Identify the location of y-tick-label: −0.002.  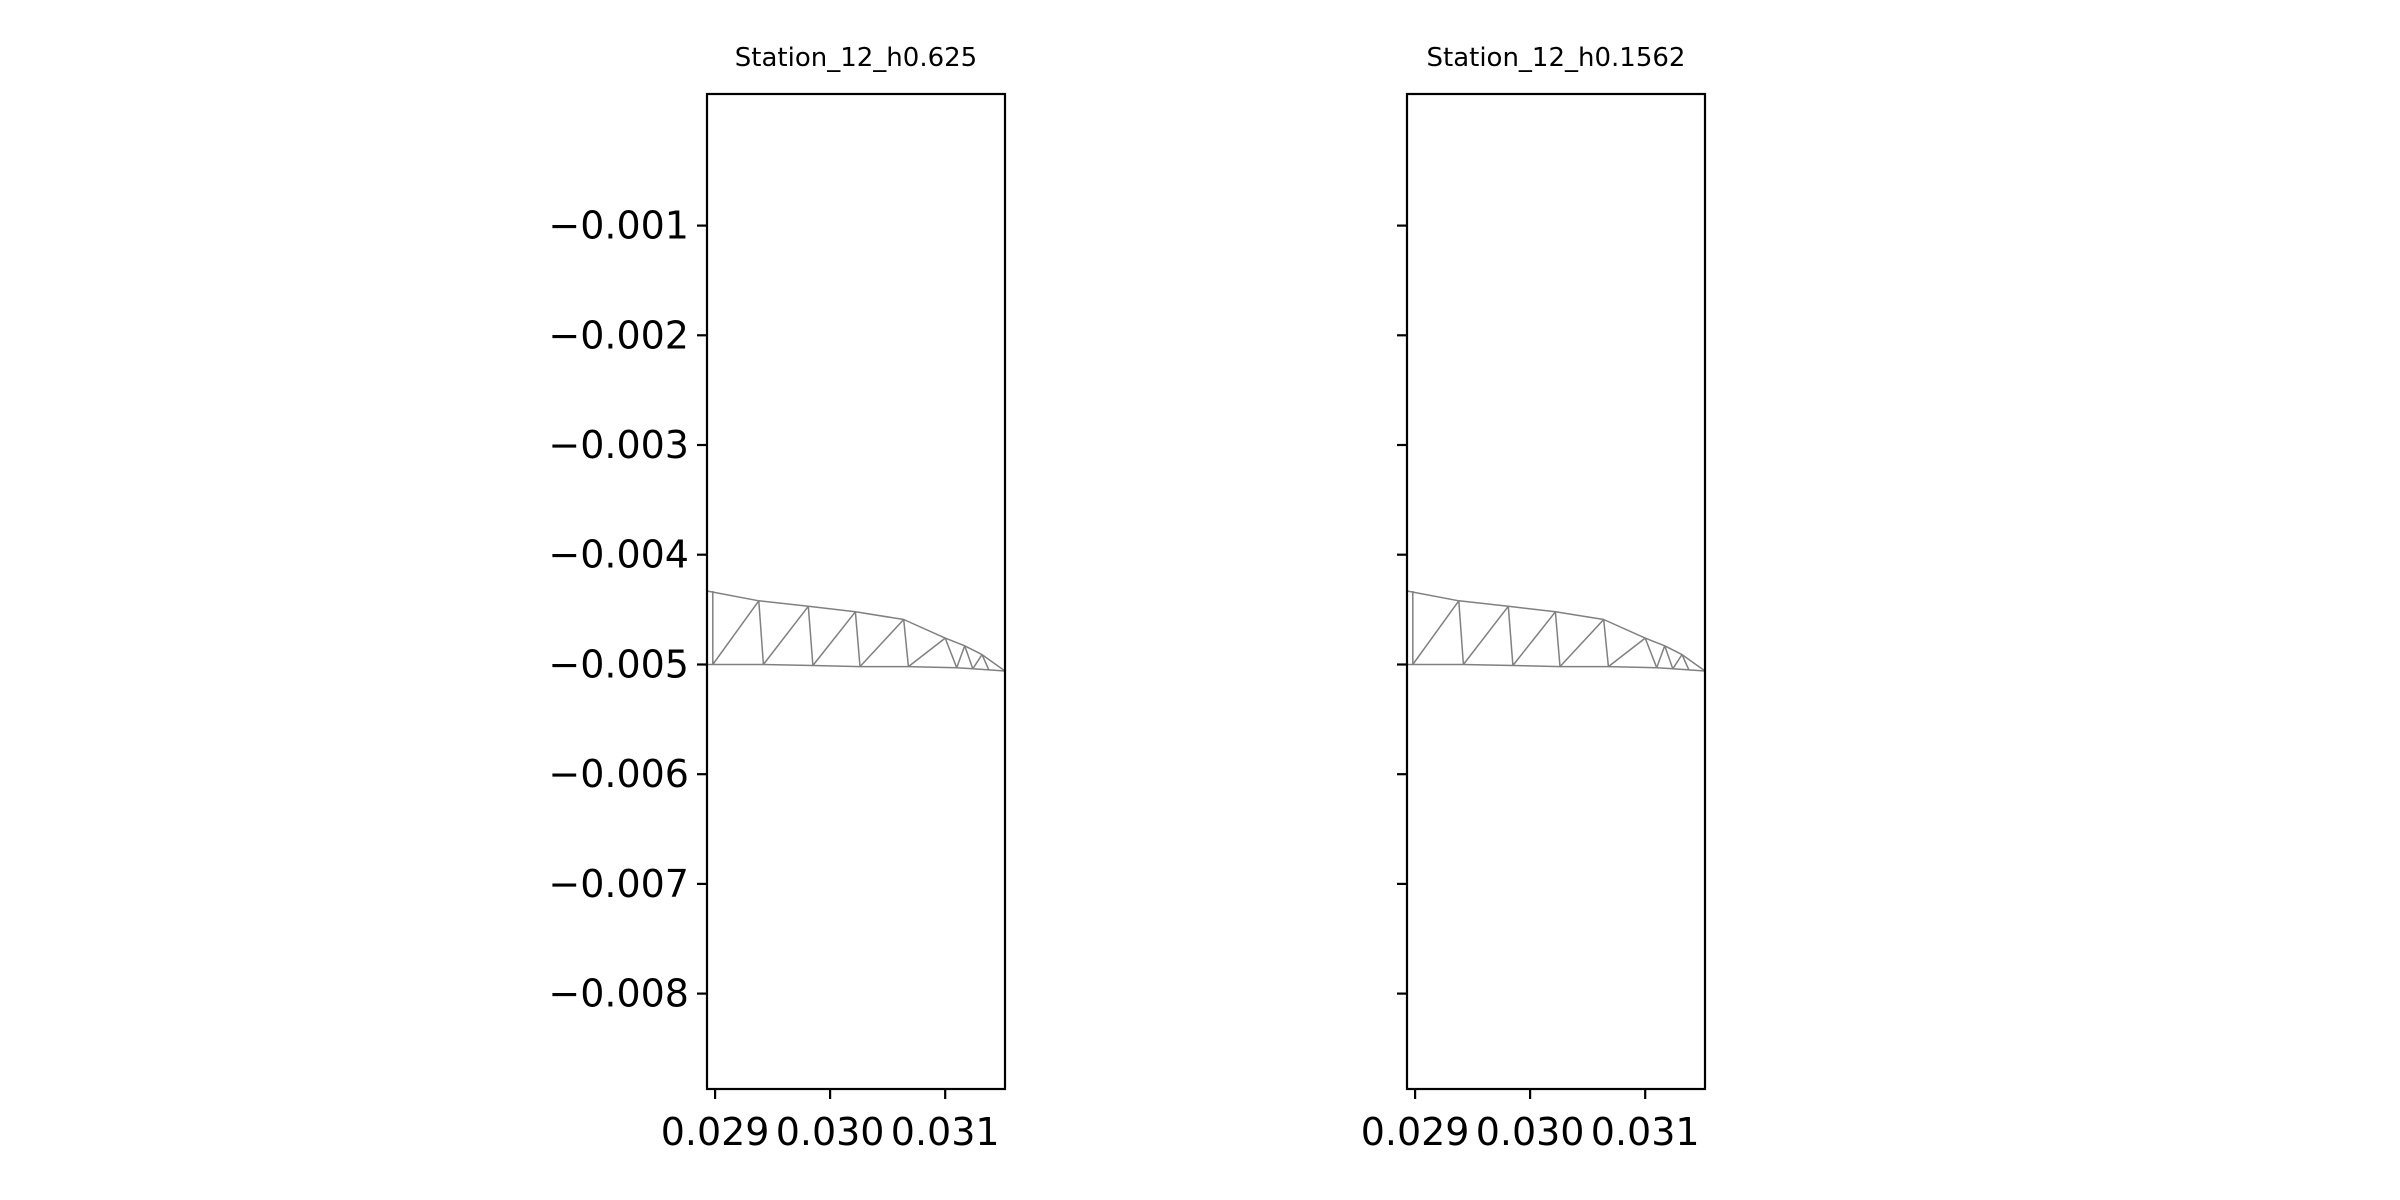
(618, 335).